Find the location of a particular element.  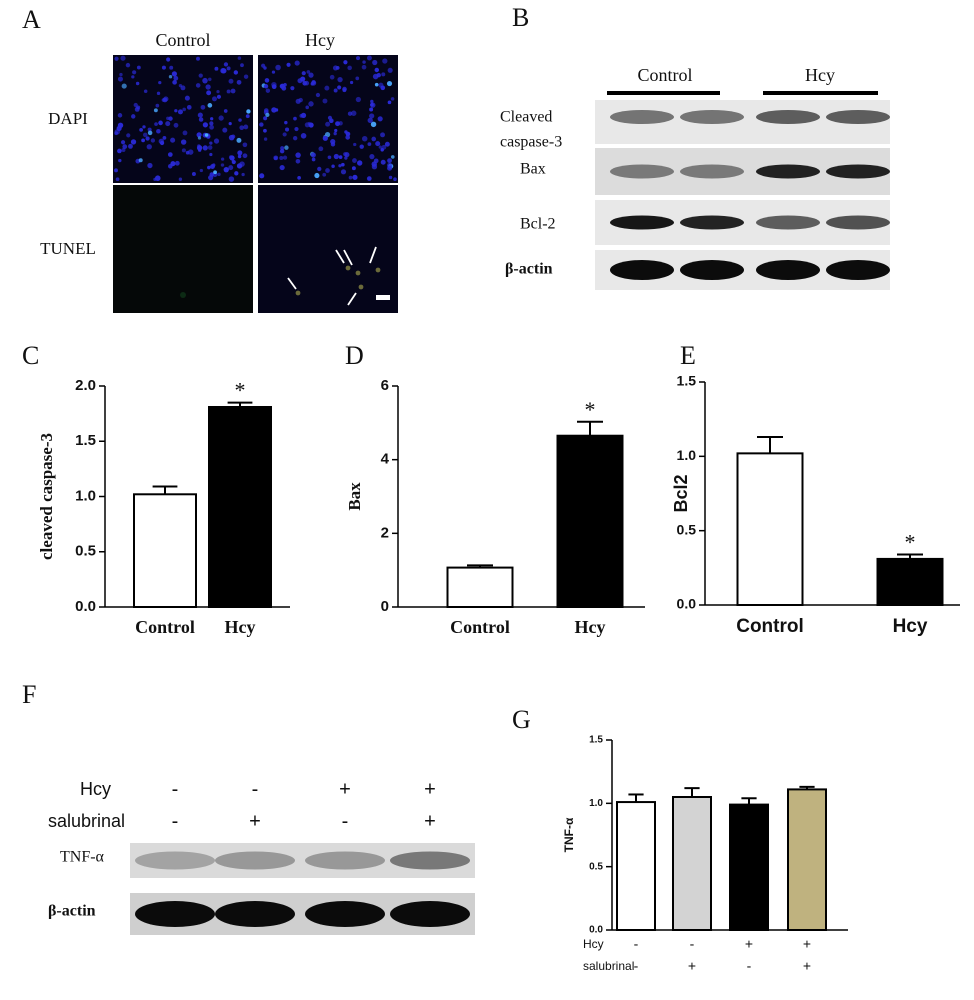

y-tick-label: 2.0 is located at coordinates (85, 385).